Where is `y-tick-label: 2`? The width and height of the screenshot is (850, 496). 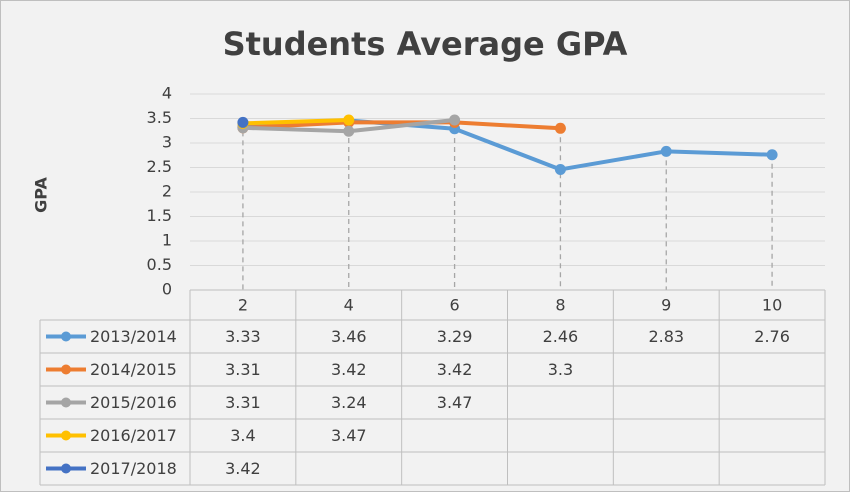
y-tick-label: 2 is located at coordinates (167, 191).